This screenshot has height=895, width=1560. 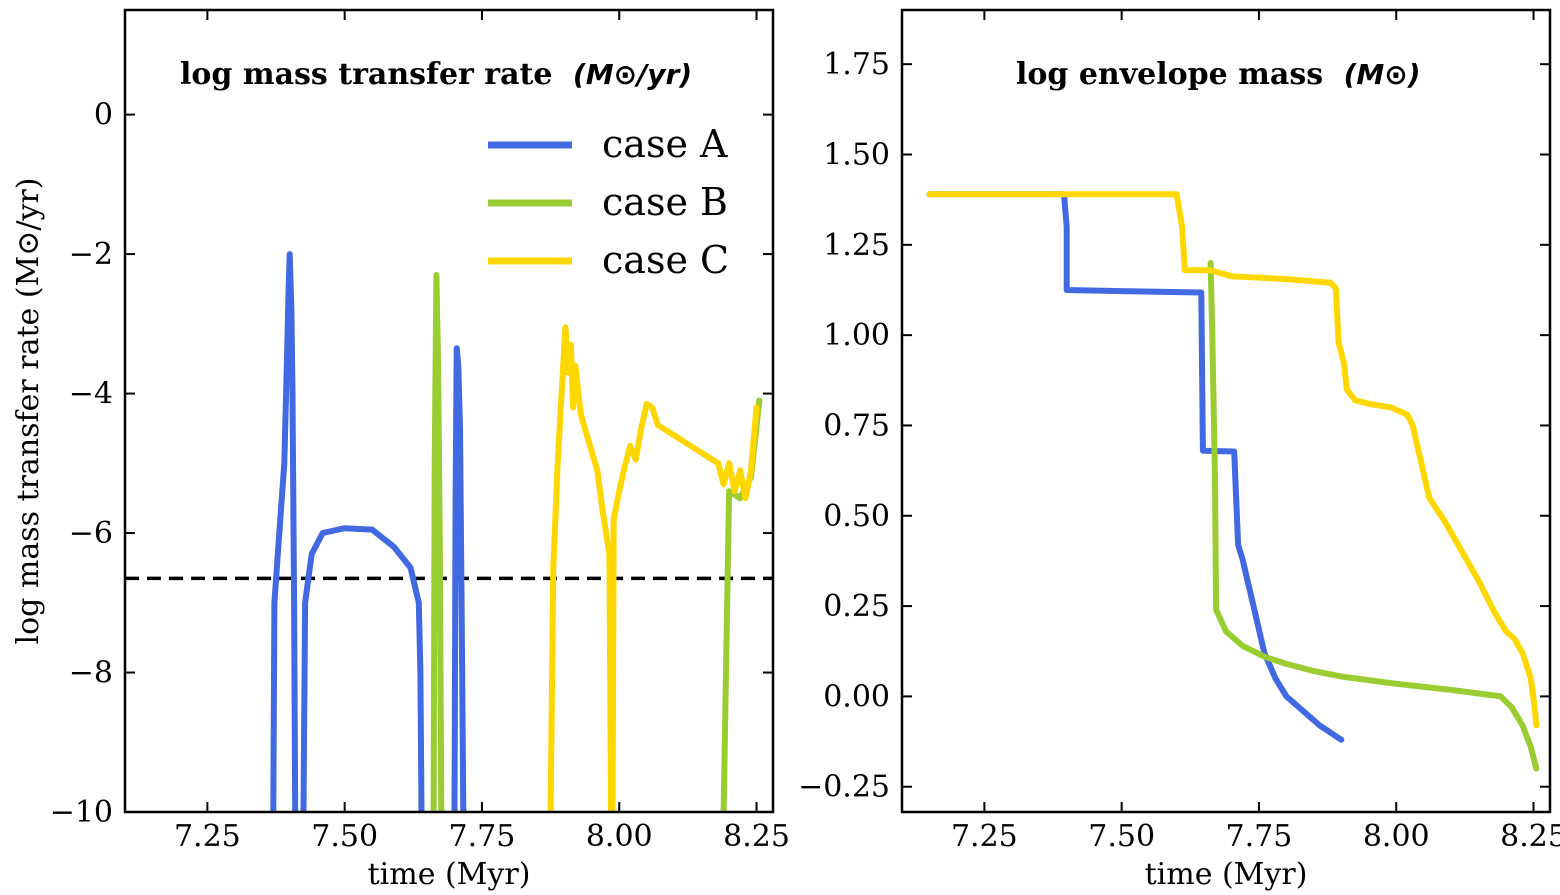 What do you see at coordinates (91, 394) in the screenshot?
I see `left-ytick-label: −4` at bounding box center [91, 394].